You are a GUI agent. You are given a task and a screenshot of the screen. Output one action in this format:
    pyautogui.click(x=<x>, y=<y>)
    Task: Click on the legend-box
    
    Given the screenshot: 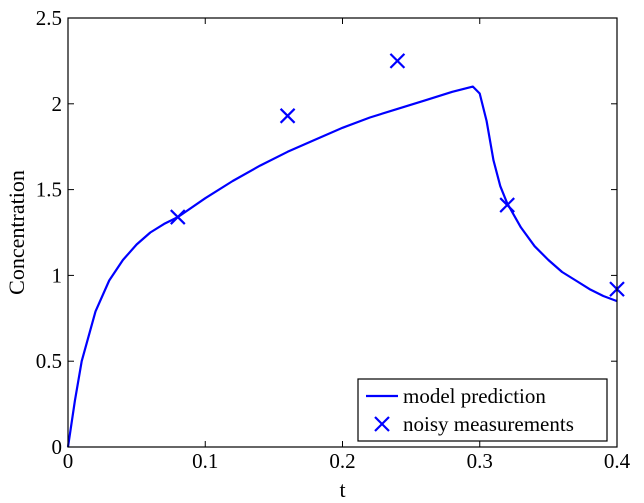 What is the action you would take?
    pyautogui.click(x=482, y=410)
    